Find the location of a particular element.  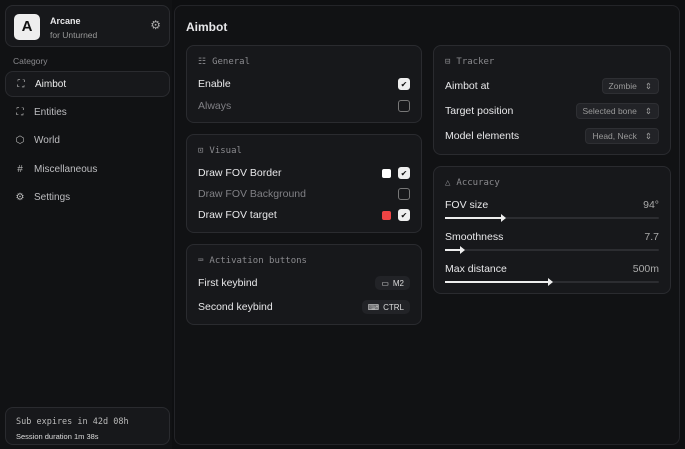

target-position-select: Selected bone ⇕ is located at coordinates (617, 111).